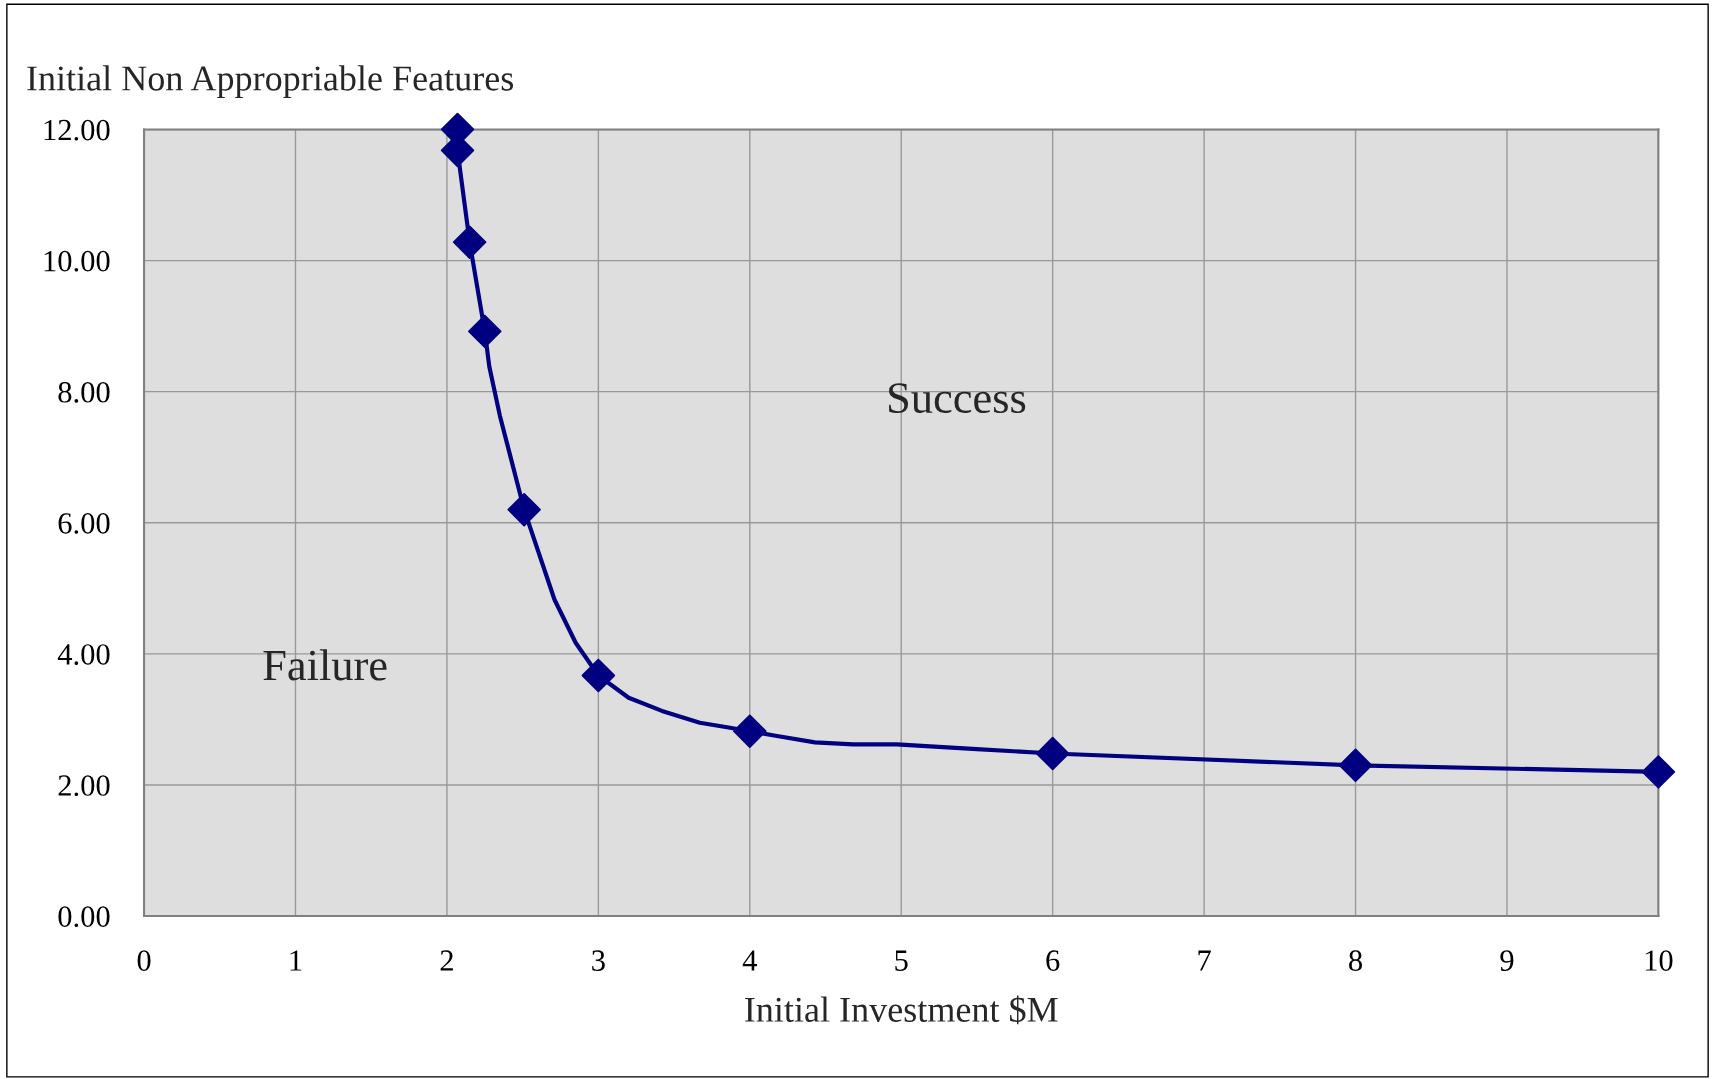 Image resolution: width=1715 pixels, height=1079 pixels. What do you see at coordinates (901, 1010) in the screenshot?
I see `x-axis-title: Initial Investment $M` at bounding box center [901, 1010].